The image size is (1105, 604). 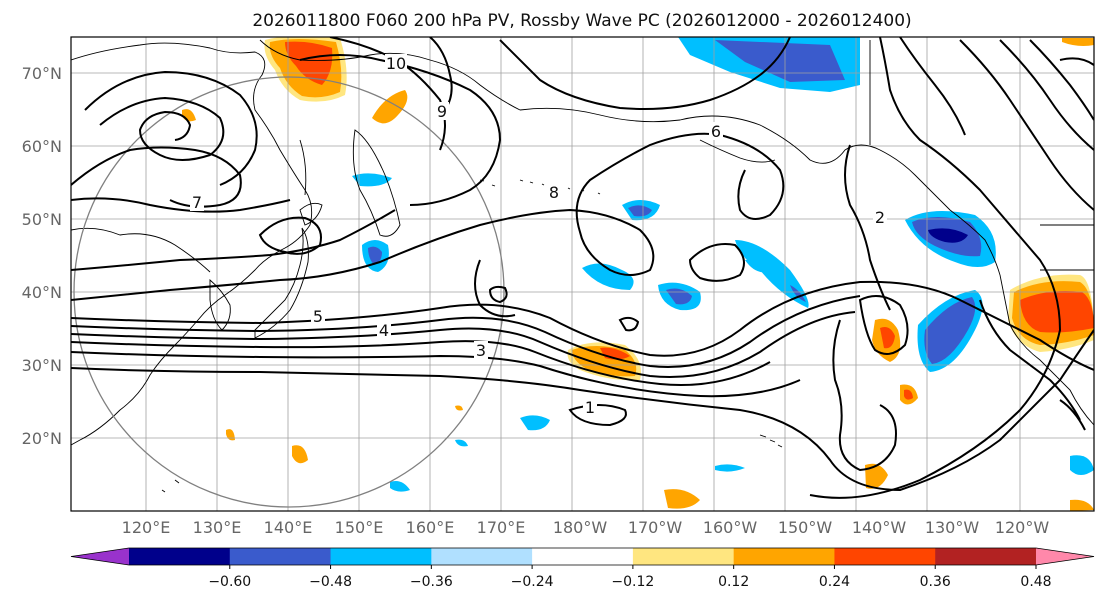 I want to click on colorbar-tick-label: −0.24, so click(x=532, y=582).